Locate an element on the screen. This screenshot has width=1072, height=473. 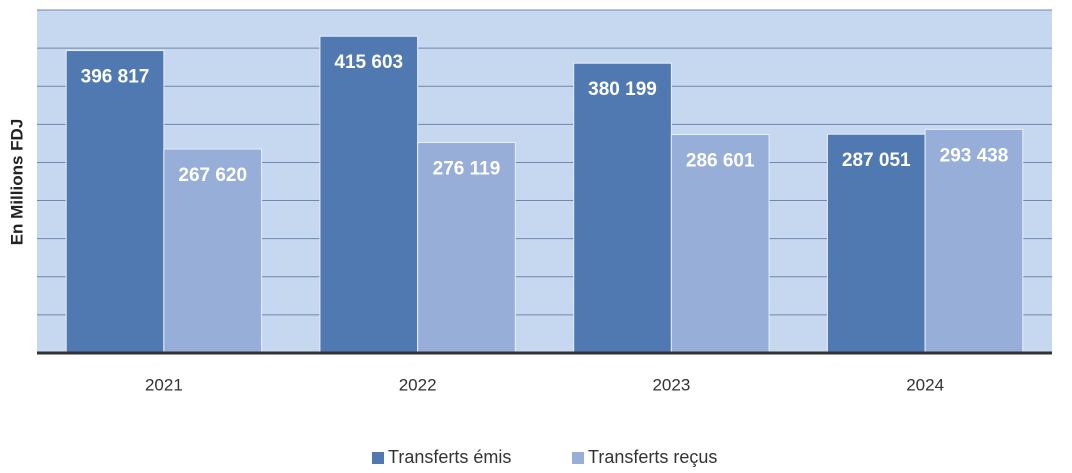
value-label: 276 119 is located at coordinates (467, 169).